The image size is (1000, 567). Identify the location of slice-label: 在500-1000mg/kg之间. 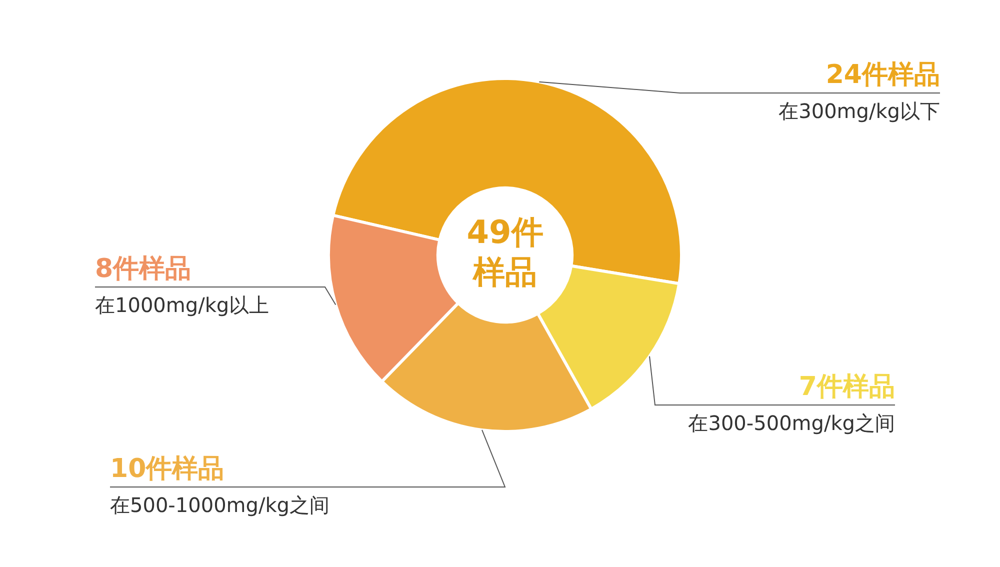
(220, 505).